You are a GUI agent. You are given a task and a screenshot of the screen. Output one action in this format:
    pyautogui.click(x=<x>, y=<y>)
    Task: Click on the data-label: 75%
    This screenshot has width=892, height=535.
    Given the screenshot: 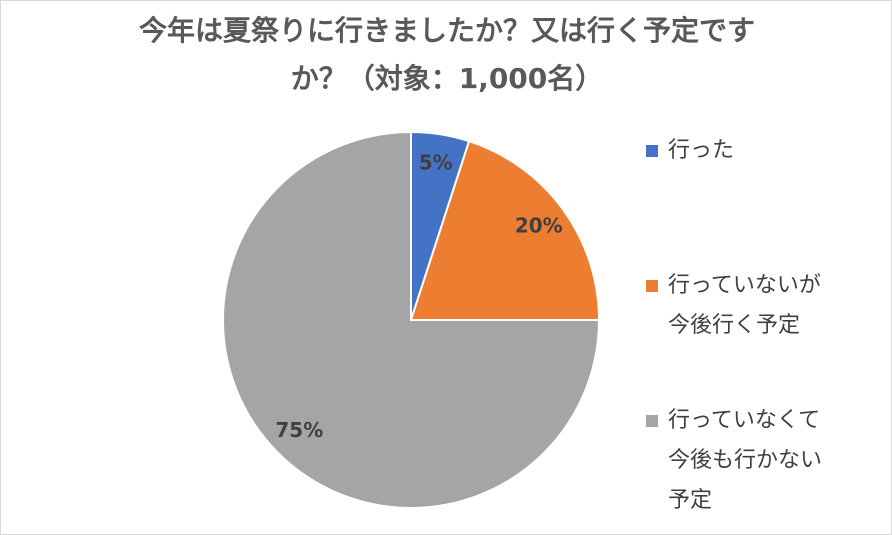 What is the action you would take?
    pyautogui.click(x=299, y=430)
    